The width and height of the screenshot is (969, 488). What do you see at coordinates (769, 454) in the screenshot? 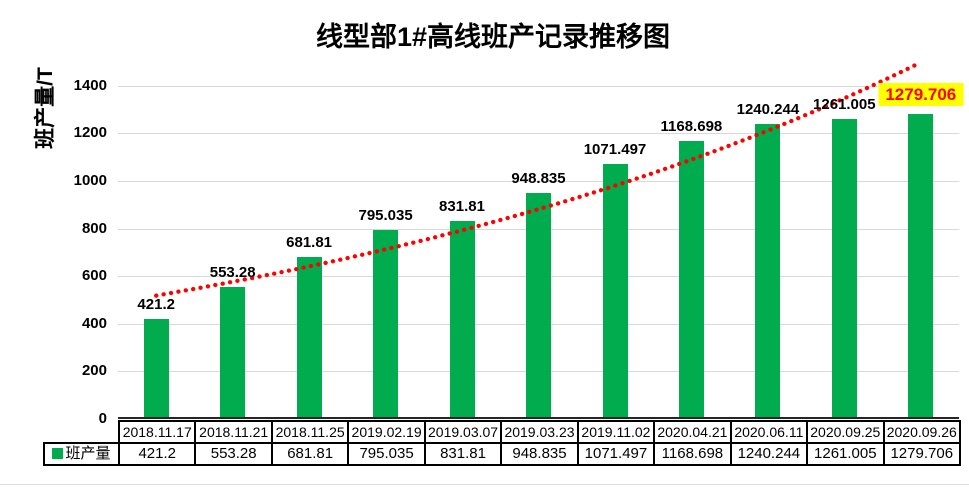
I see `value-cell: 1240.244` at bounding box center [769, 454].